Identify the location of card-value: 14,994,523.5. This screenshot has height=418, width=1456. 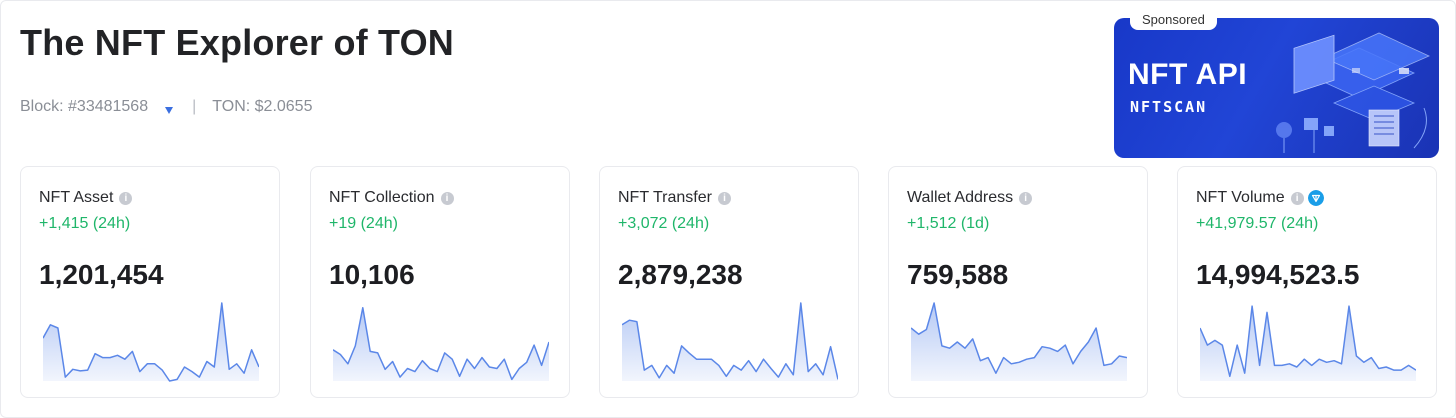
(1278, 274).